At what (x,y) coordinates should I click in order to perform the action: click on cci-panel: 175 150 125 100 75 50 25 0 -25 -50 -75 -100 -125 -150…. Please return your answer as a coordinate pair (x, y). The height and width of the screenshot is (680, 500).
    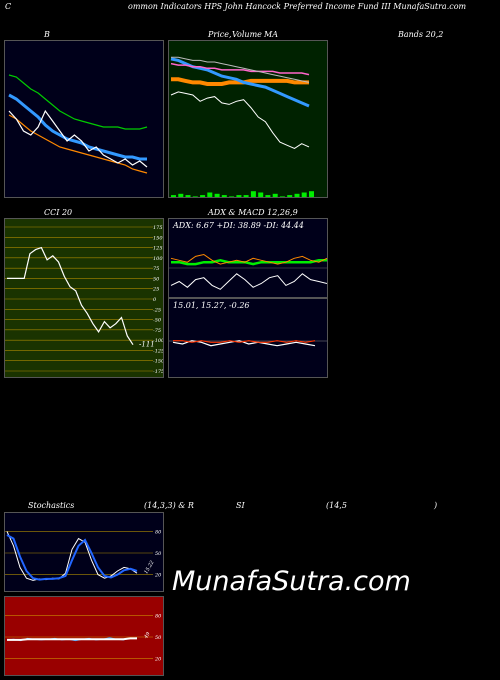
    Looking at the image, I should click on (84, 298).